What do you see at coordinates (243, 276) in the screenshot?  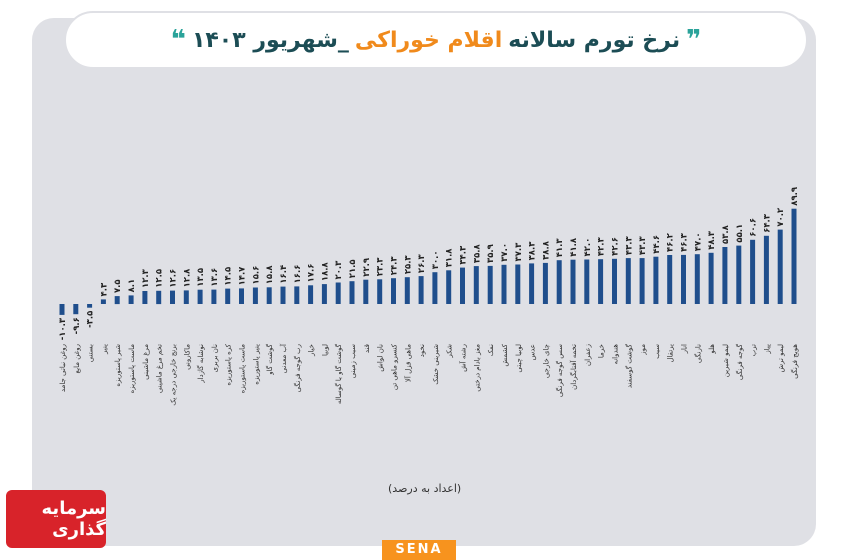 I see `value-label: ۱۴.۷` at bounding box center [243, 276].